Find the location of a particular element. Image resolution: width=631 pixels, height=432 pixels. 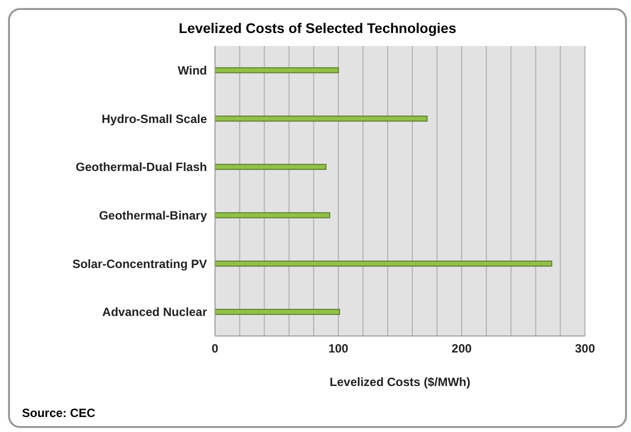

x-tick-label: 200 is located at coordinates (462, 349).